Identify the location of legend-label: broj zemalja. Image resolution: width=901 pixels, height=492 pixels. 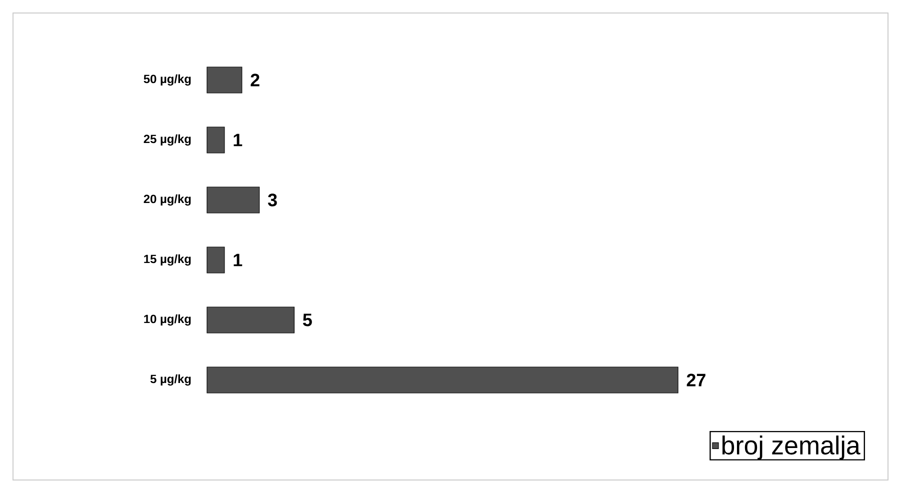
(791, 448).